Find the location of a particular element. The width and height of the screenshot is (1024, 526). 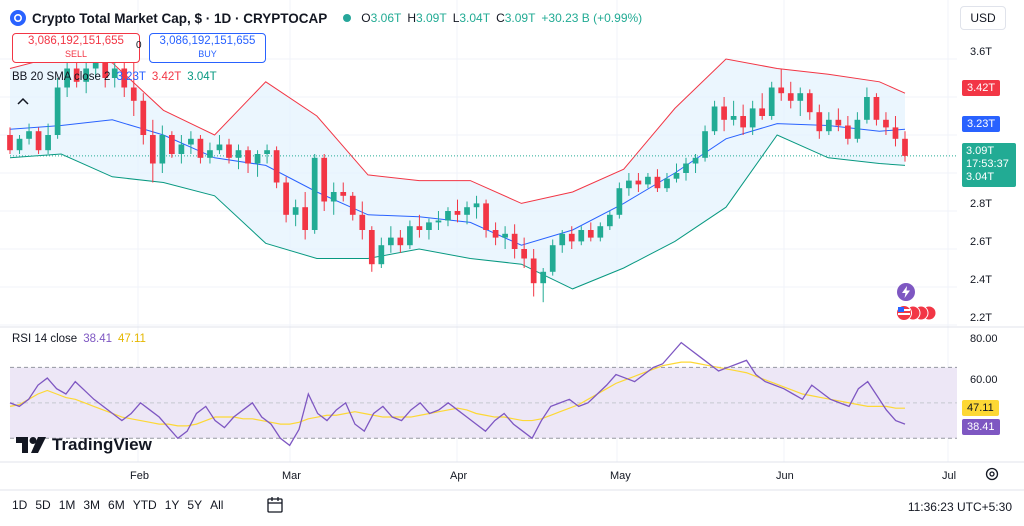

go-to-date-calendar-icon is located at coordinates (275, 505).